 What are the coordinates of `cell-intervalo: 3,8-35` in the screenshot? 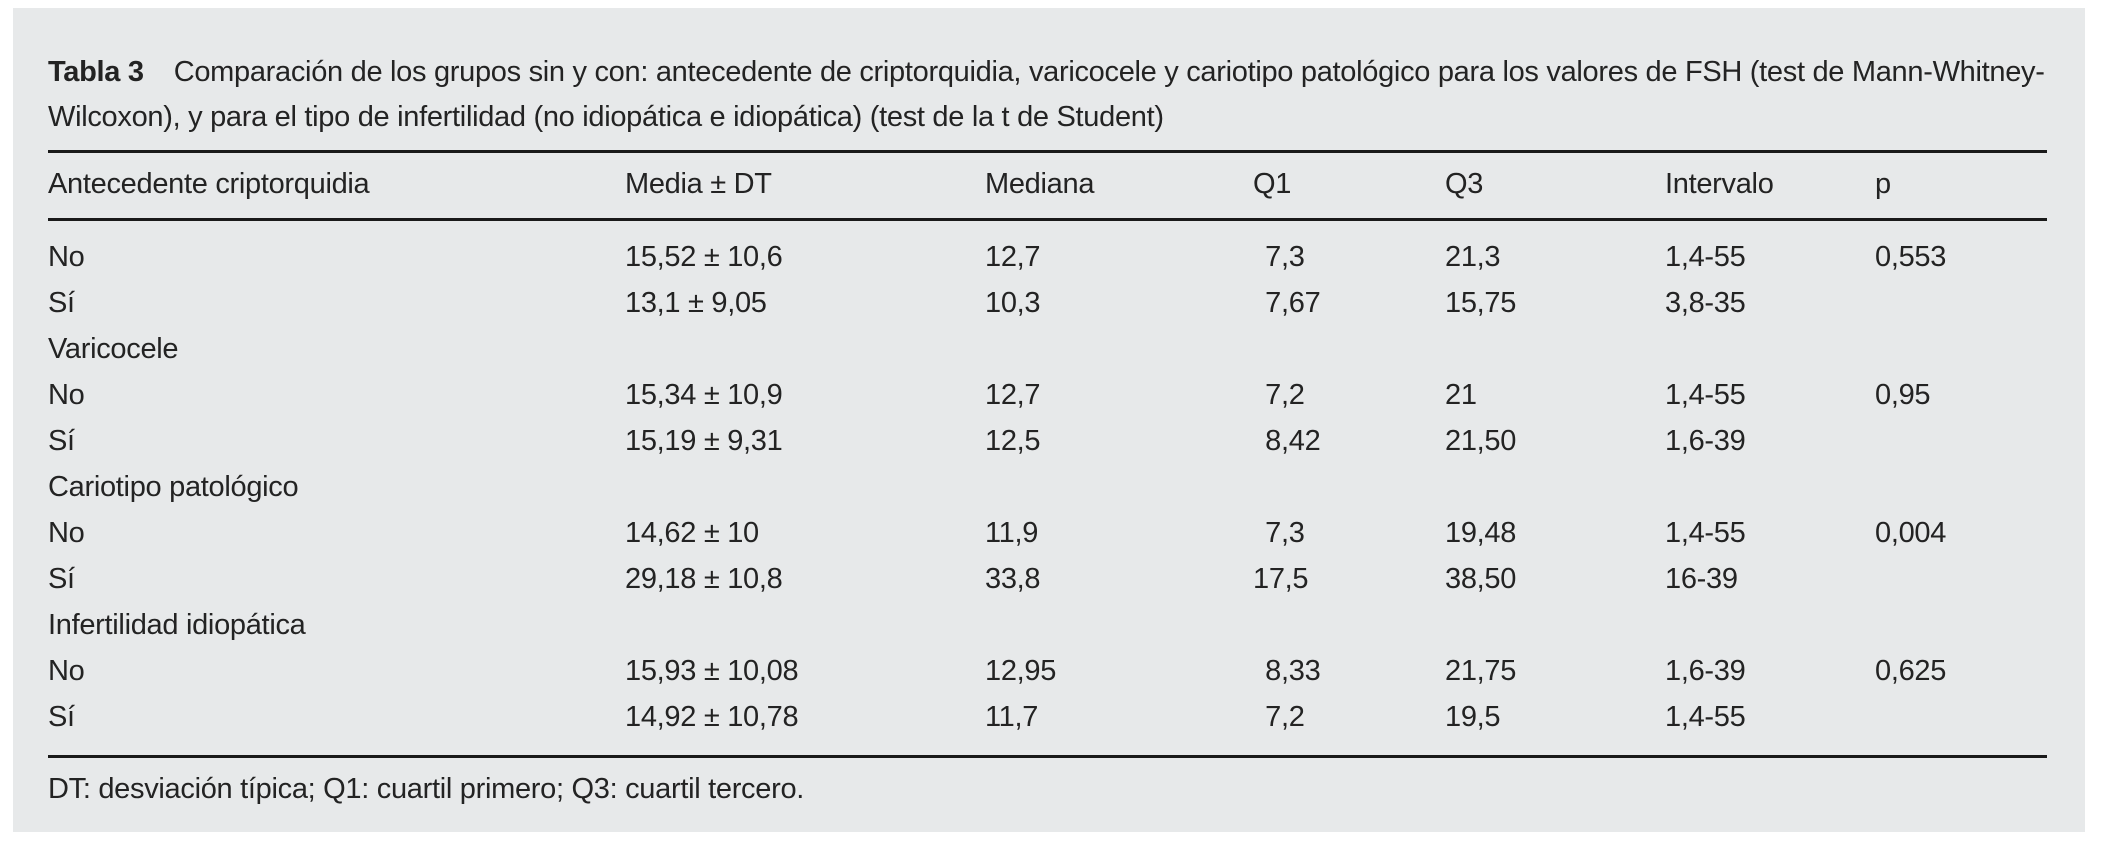 It's located at (1705, 302).